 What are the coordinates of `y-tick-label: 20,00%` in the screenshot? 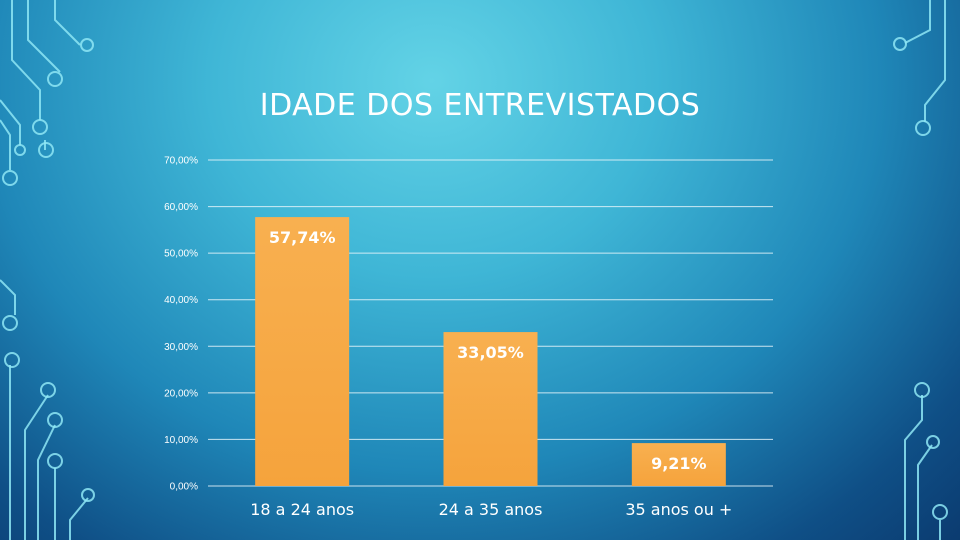 It's located at (181, 393).